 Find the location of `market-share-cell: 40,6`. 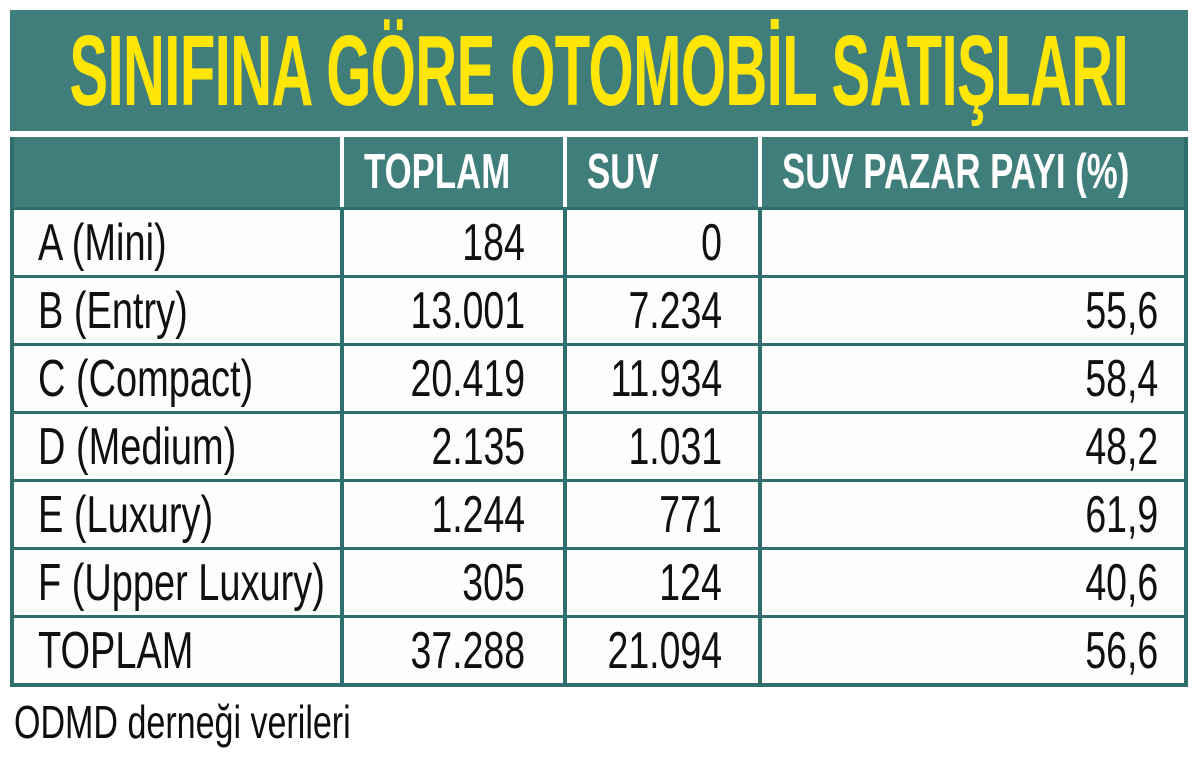

market-share-cell: 40,6 is located at coordinates (971, 582).